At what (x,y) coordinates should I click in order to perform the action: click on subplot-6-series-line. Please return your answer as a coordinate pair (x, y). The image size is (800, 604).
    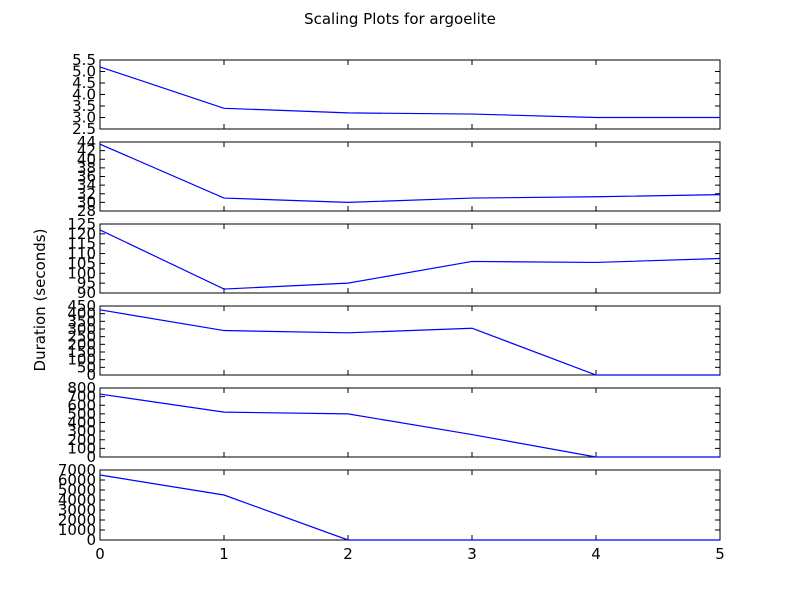
    Looking at the image, I should click on (409, 507).